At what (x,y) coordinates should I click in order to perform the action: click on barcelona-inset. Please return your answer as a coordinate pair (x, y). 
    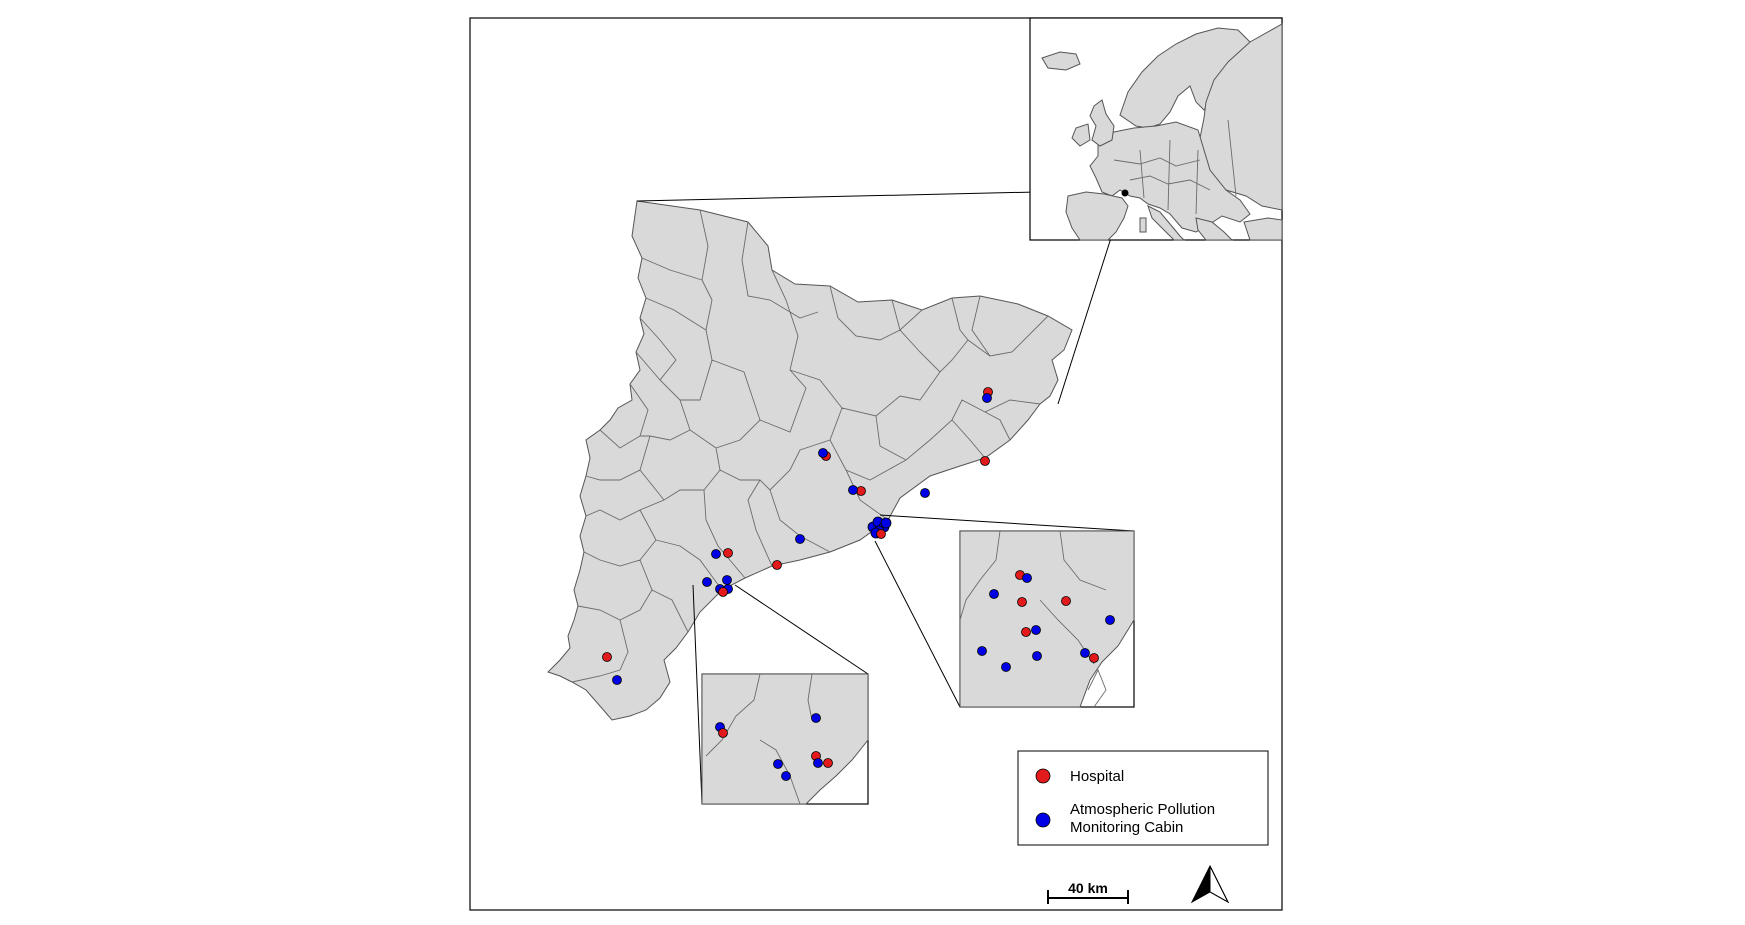
    Looking at the image, I should click on (1047, 619).